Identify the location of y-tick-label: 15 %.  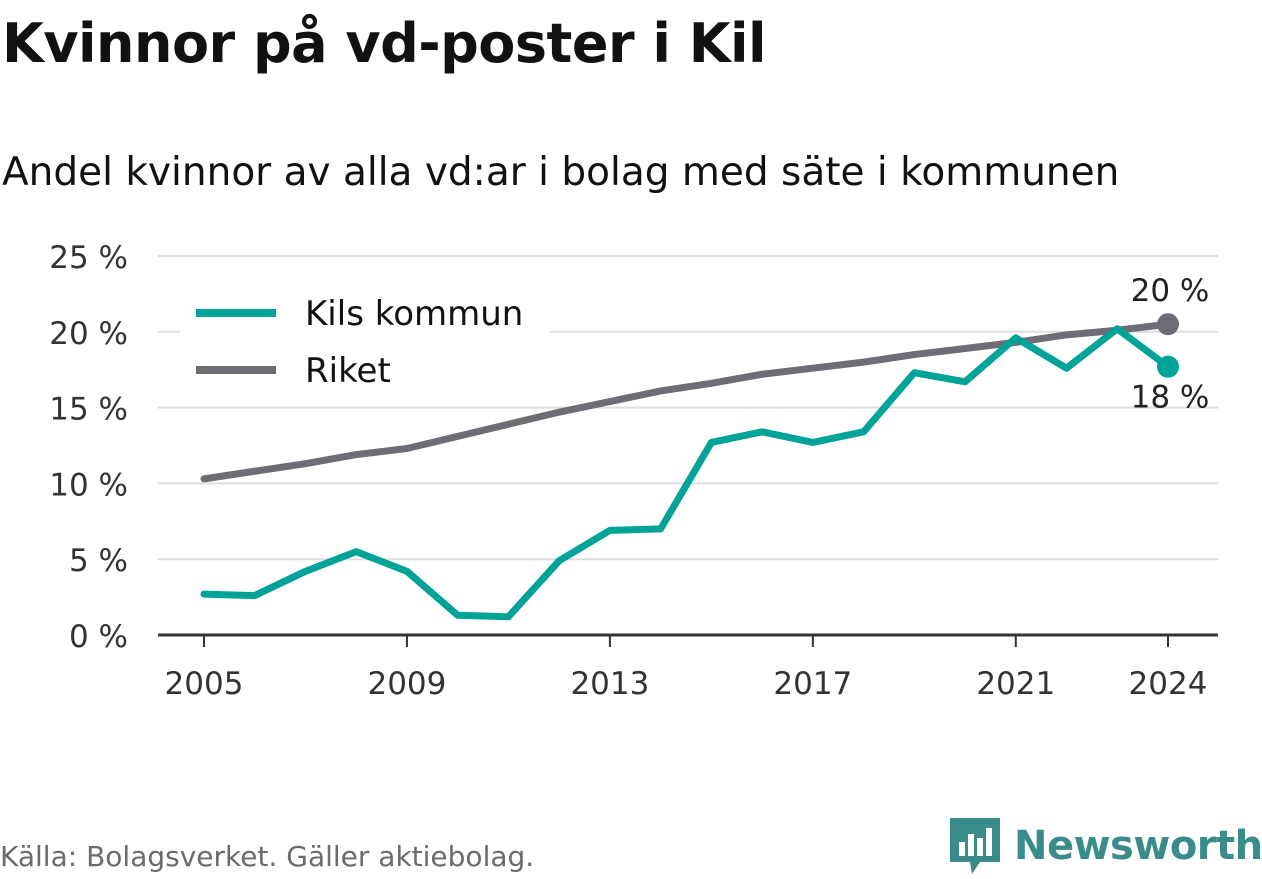
(88, 410).